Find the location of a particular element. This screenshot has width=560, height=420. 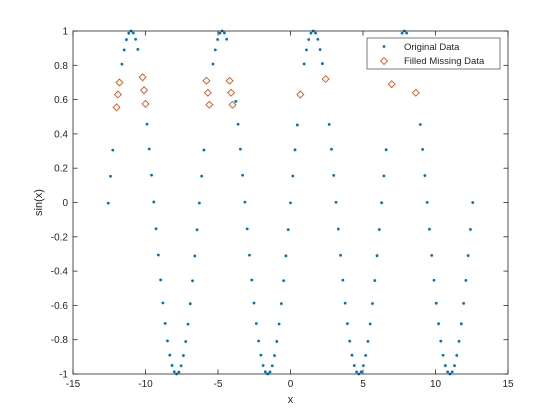

y-tick-label: -0.4 is located at coordinates (60, 272).